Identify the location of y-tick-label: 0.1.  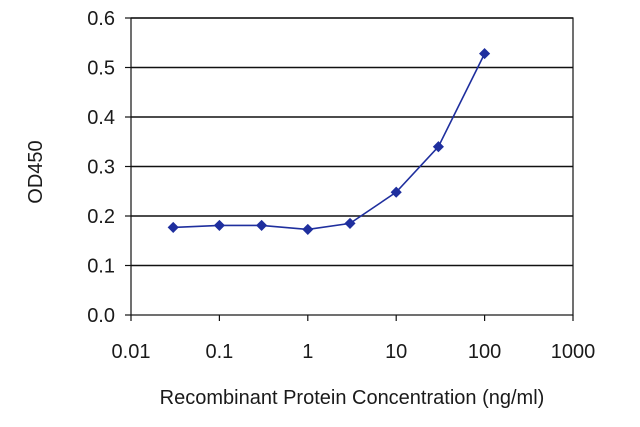
(101, 267).